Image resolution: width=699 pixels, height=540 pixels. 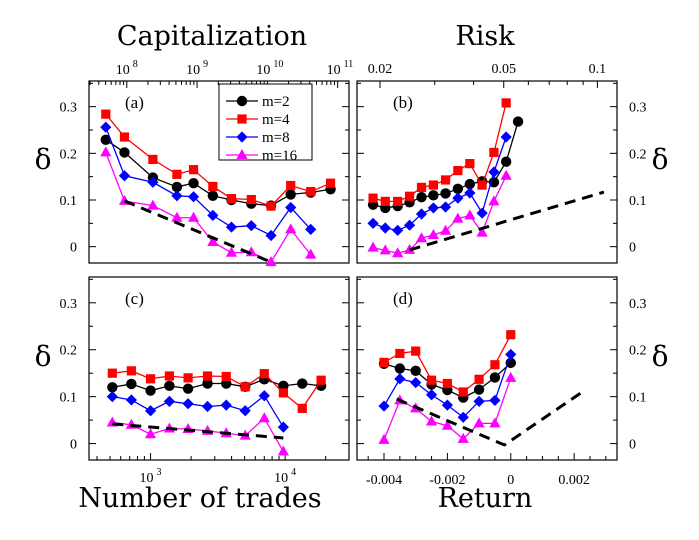 I want to click on top-x-tick-label: 0.05, so click(x=503, y=69).